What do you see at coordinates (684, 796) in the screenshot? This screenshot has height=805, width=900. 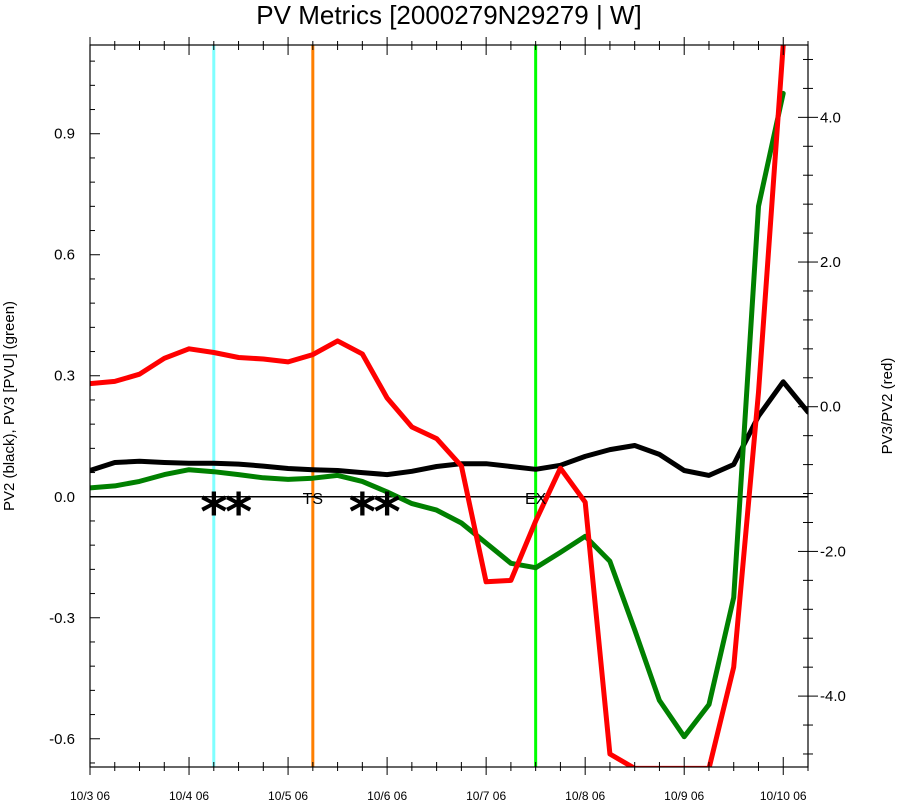 I see `x-tick-label: 10/9 06` at bounding box center [684, 796].